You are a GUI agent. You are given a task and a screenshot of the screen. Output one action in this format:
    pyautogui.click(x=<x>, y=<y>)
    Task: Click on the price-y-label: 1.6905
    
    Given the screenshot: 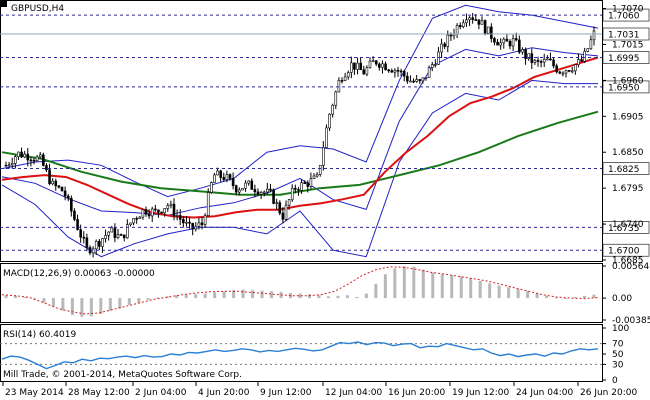 What is the action you would take?
    pyautogui.click(x=628, y=117)
    